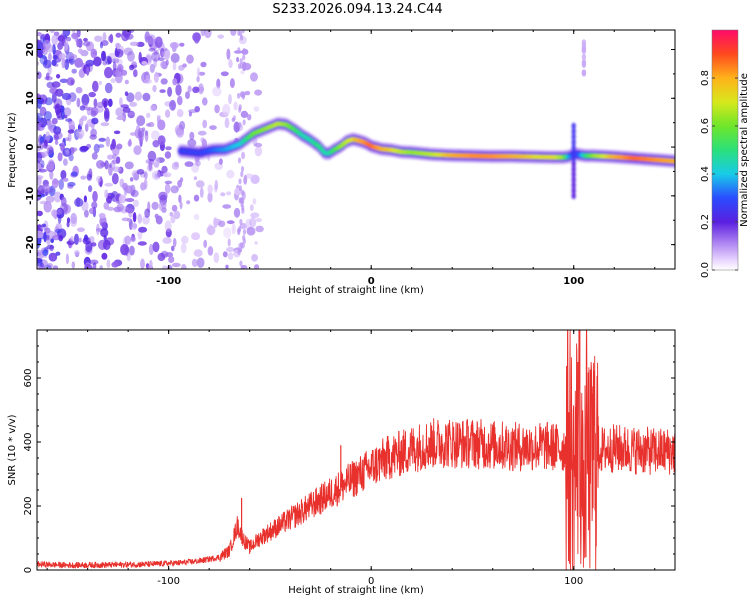 This screenshot has height=600, width=750. Describe the element at coordinates (30, 147) in the screenshot. I see `y-tick-label: 0` at that location.